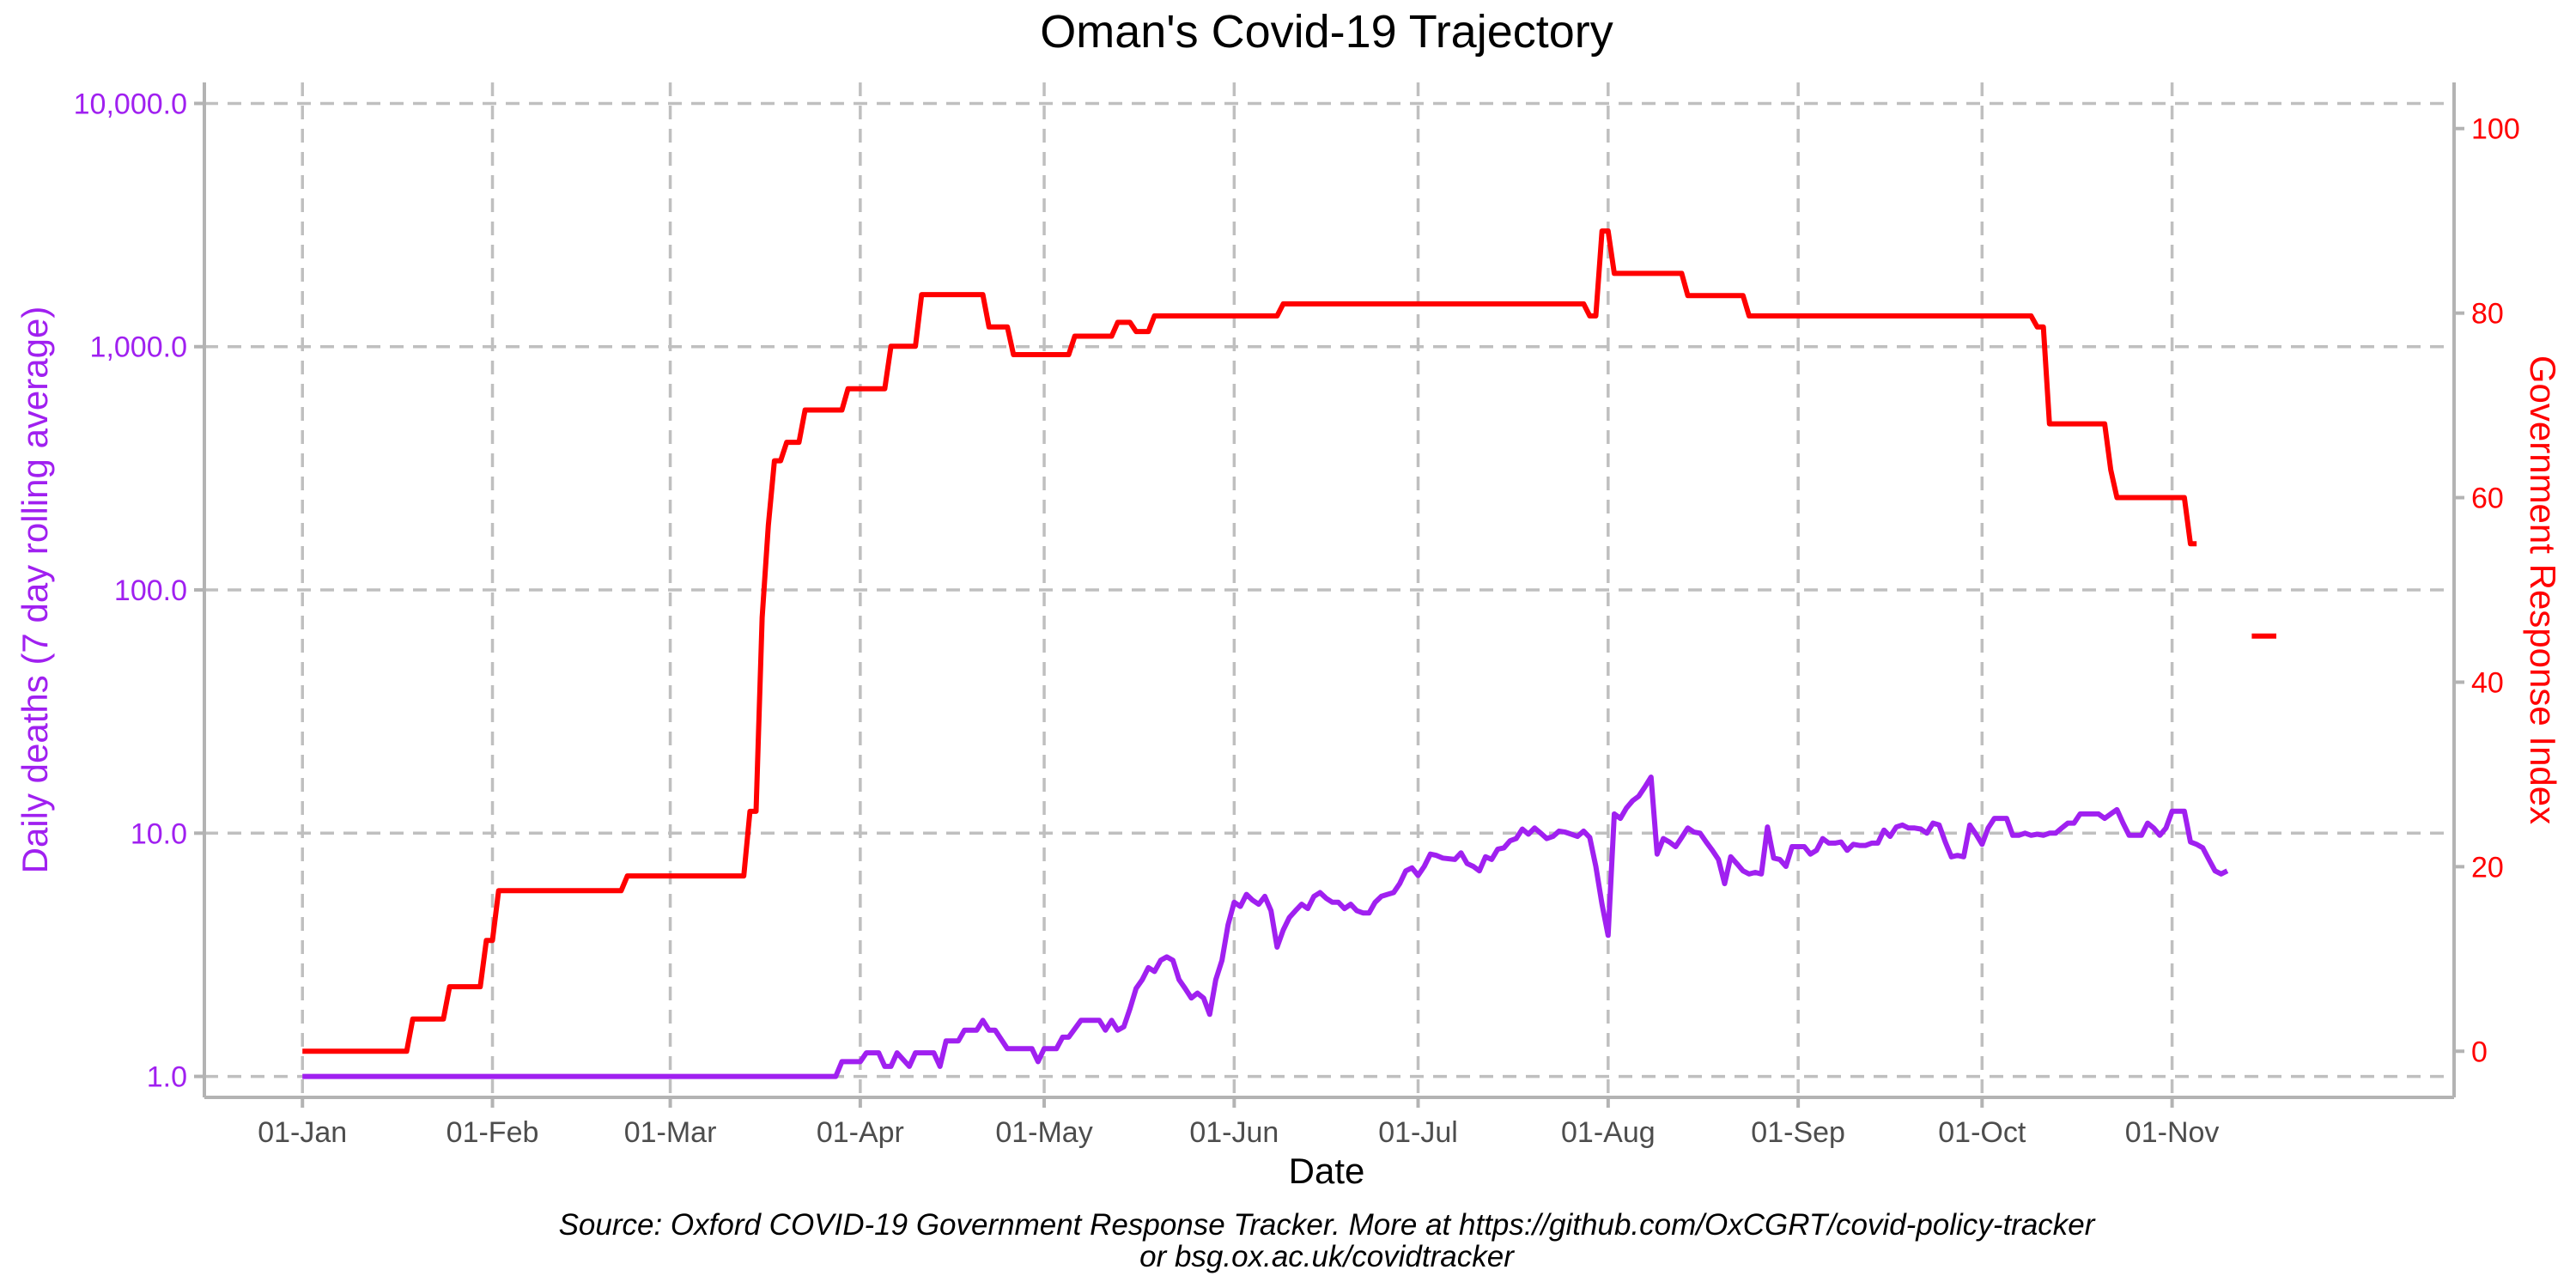 Image resolution: width=2576 pixels, height=1288 pixels. What do you see at coordinates (493, 1133) in the screenshot?
I see `x-tick-label-01-feb: 01-Feb` at bounding box center [493, 1133].